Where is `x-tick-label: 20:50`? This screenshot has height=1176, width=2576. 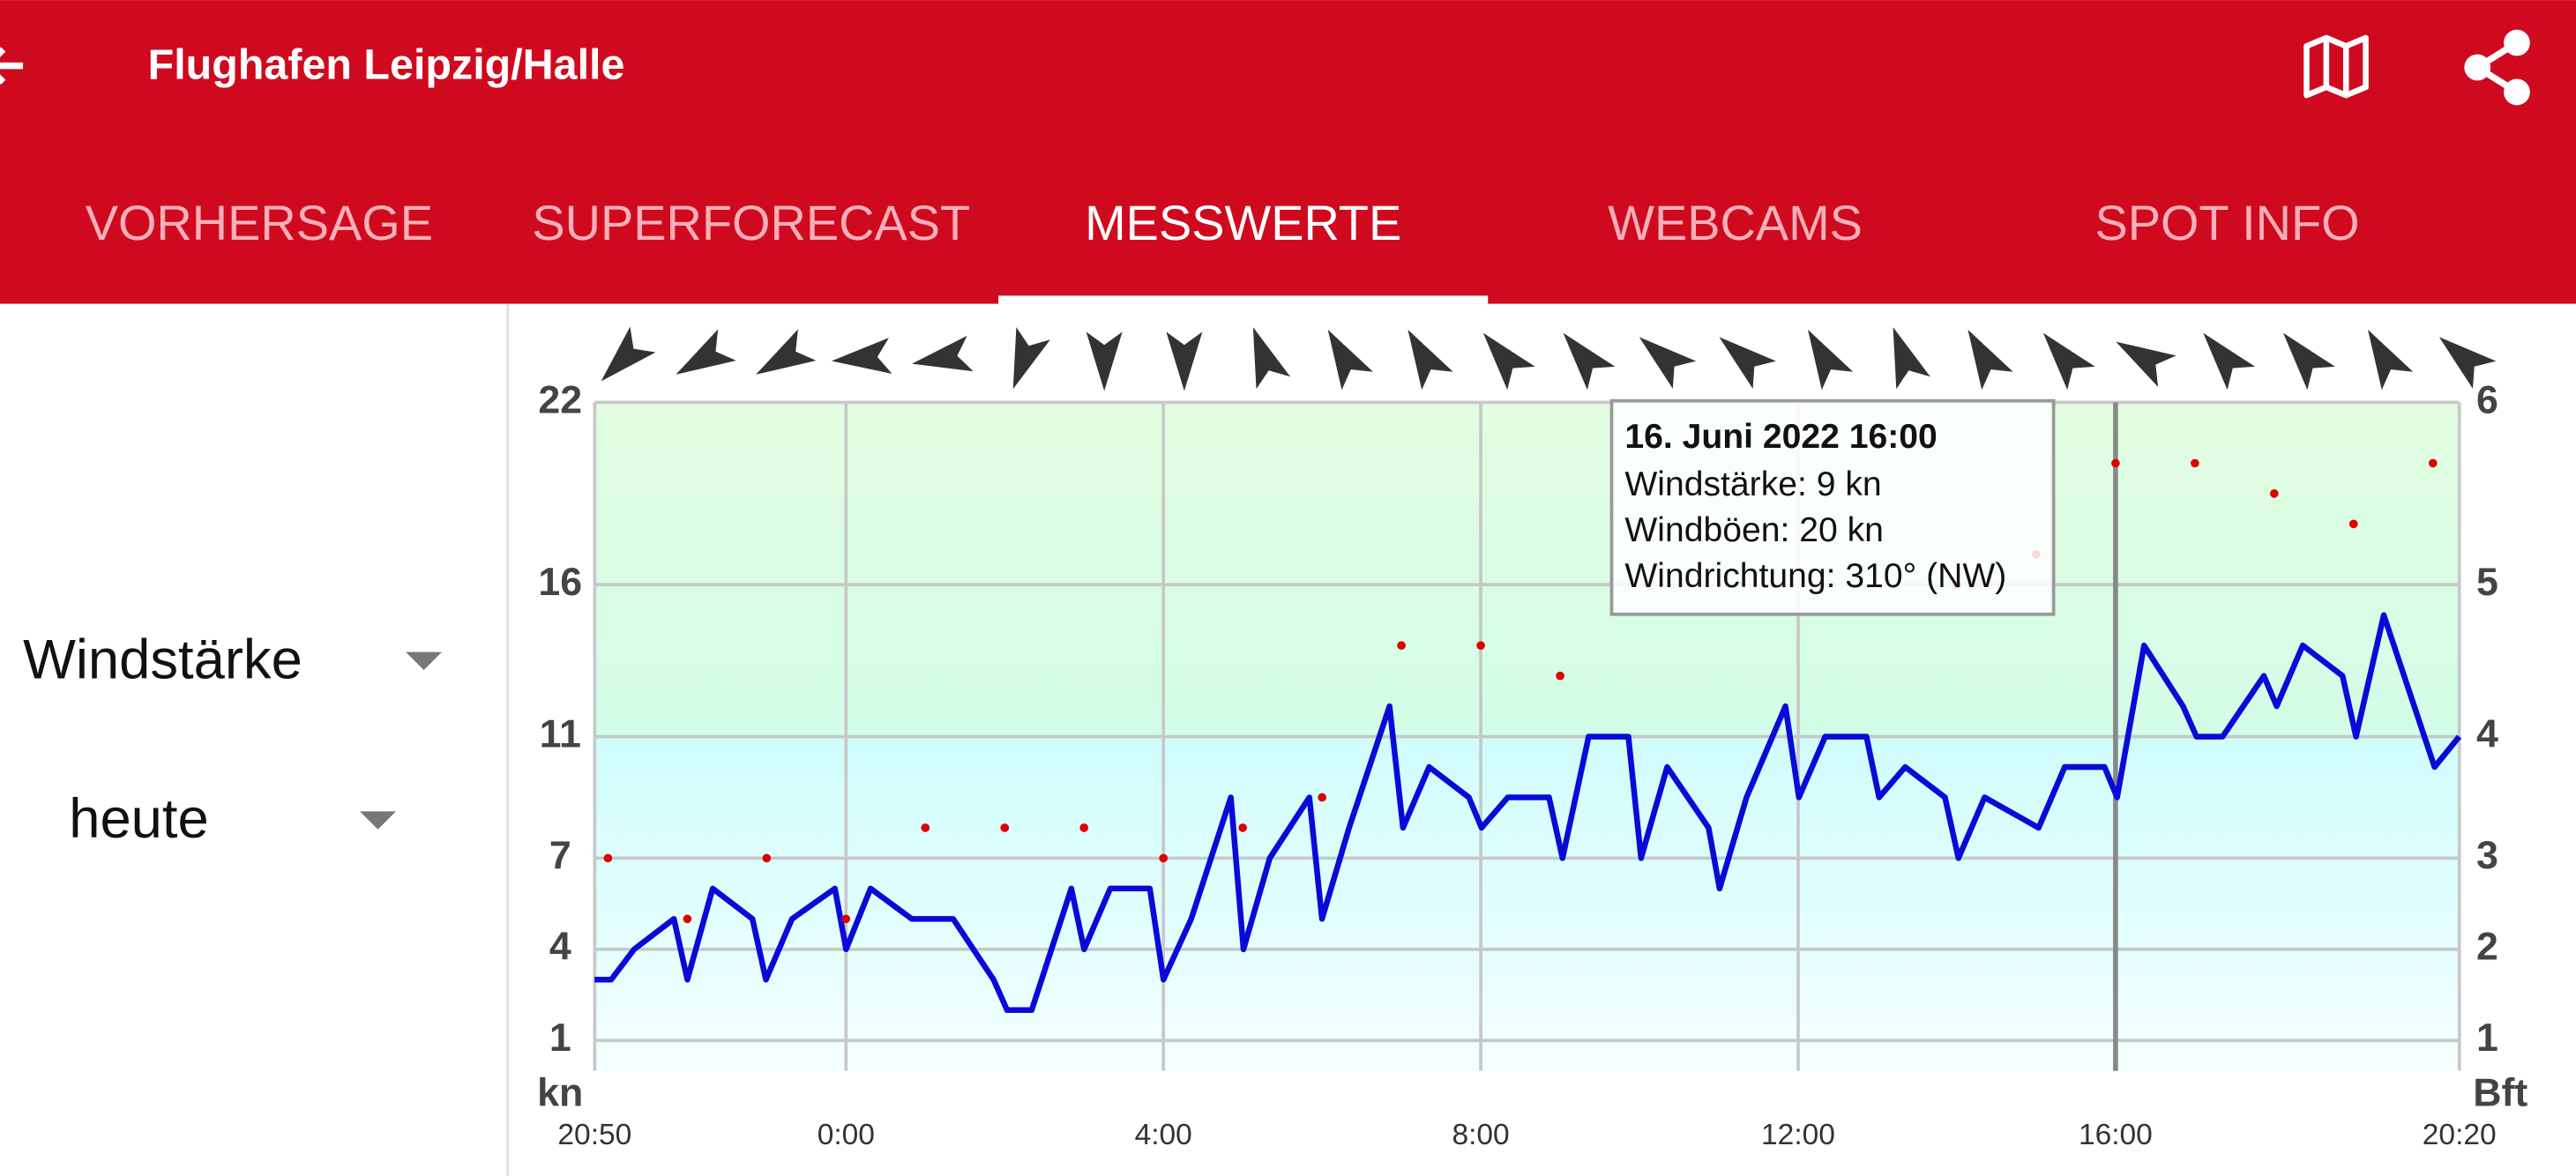
x-tick-label: 20:50 is located at coordinates (594, 1135).